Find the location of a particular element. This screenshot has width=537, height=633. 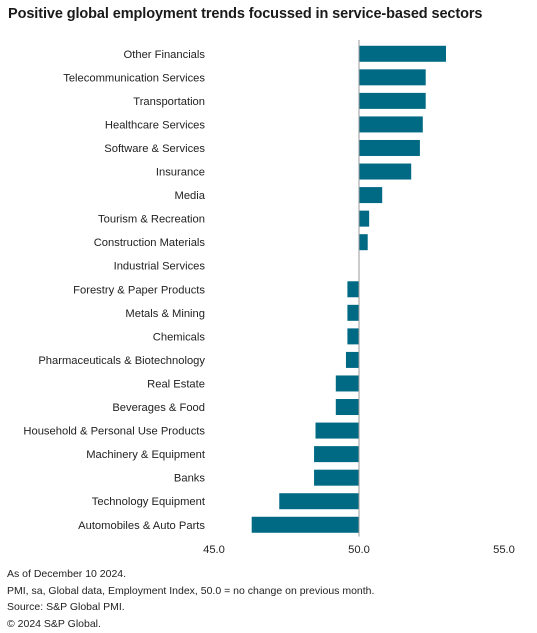

bar-household-personal-use-products is located at coordinates (337, 430).